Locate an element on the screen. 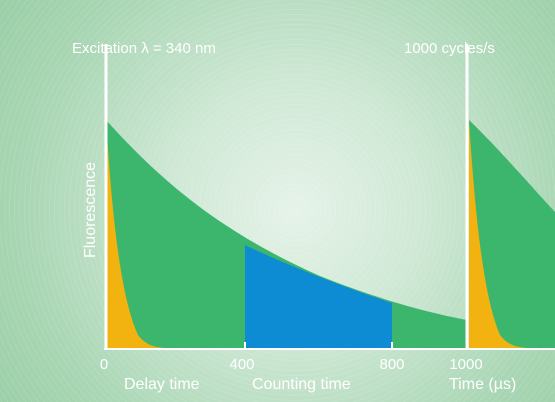 This screenshot has width=555, height=402. second-pulse-long-decay-area is located at coordinates (512, 234).